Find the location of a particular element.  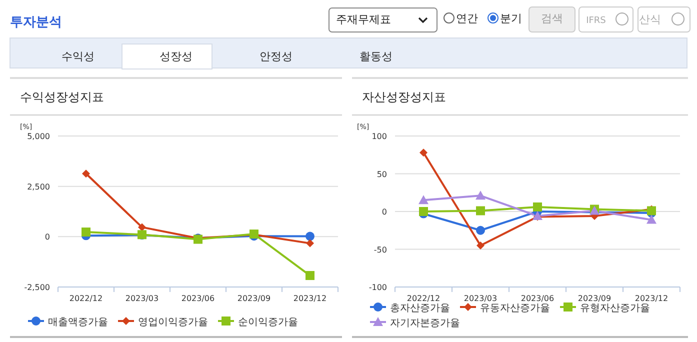

y-tick-label: -2,500 is located at coordinates (37, 287).